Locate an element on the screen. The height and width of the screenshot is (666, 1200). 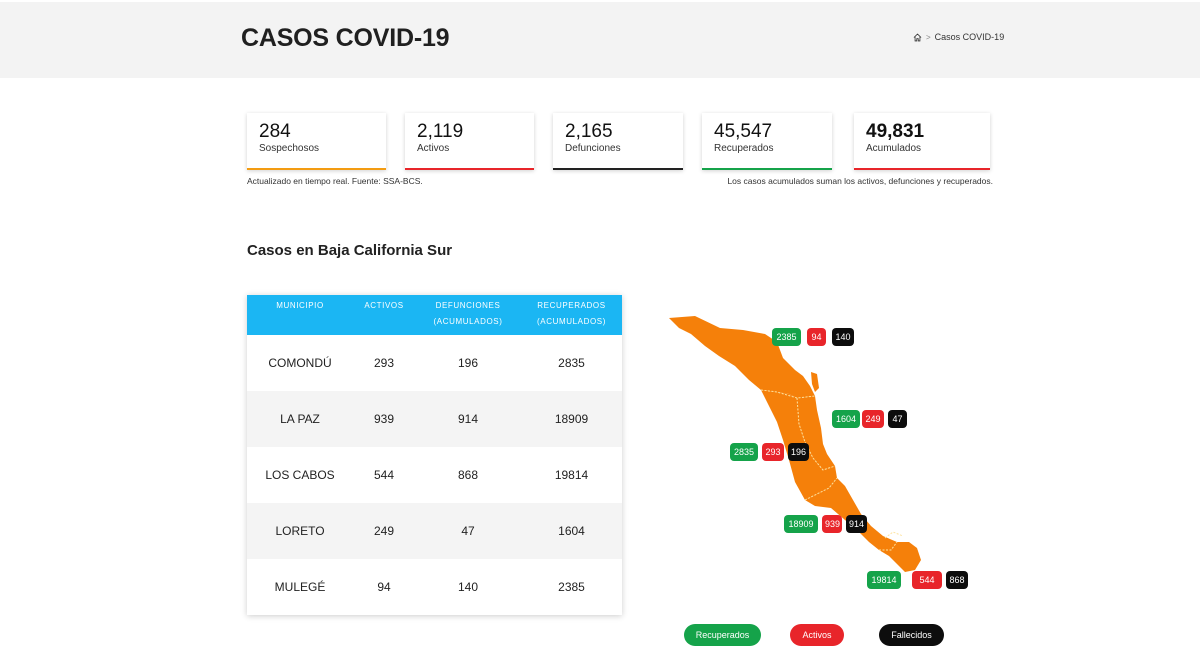
cell-defunciones: 196 is located at coordinates (468, 363).